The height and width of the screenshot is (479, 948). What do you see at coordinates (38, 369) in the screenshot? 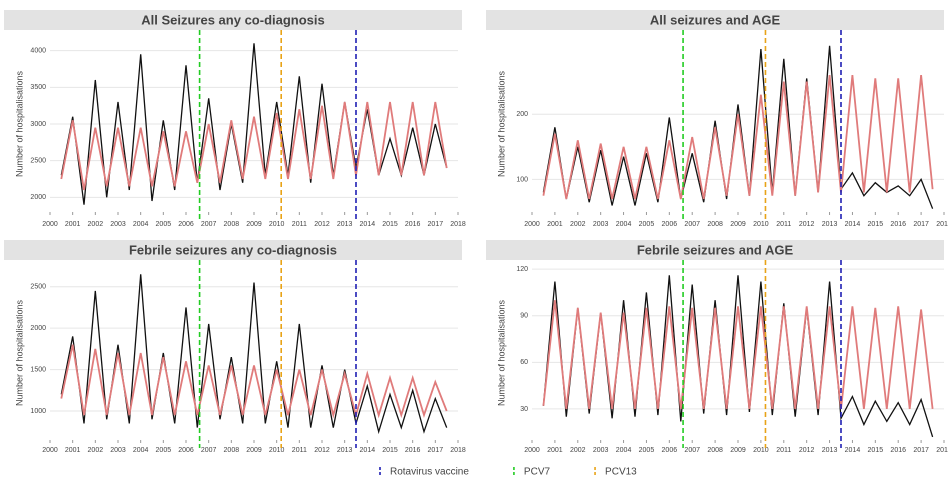
I see `y-tick-label: 1500` at bounding box center [38, 369].